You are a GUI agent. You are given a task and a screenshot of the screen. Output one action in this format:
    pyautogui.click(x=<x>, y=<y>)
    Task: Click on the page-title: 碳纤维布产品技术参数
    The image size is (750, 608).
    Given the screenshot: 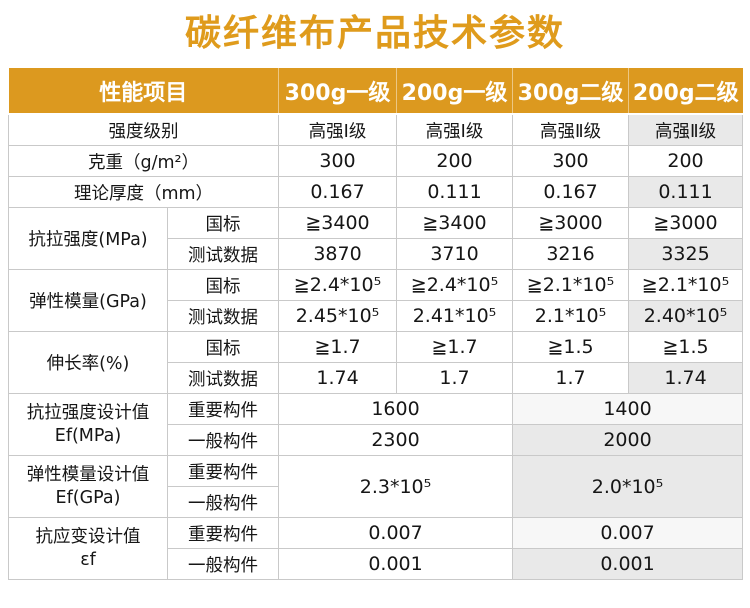 What is the action you would take?
    pyautogui.click(x=374, y=33)
    